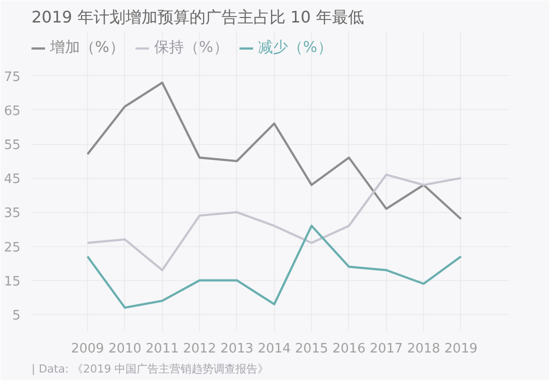 The height and width of the screenshot is (391, 550). What do you see at coordinates (274, 349) in the screenshot?
I see `x-tick-label: 2014` at bounding box center [274, 349].